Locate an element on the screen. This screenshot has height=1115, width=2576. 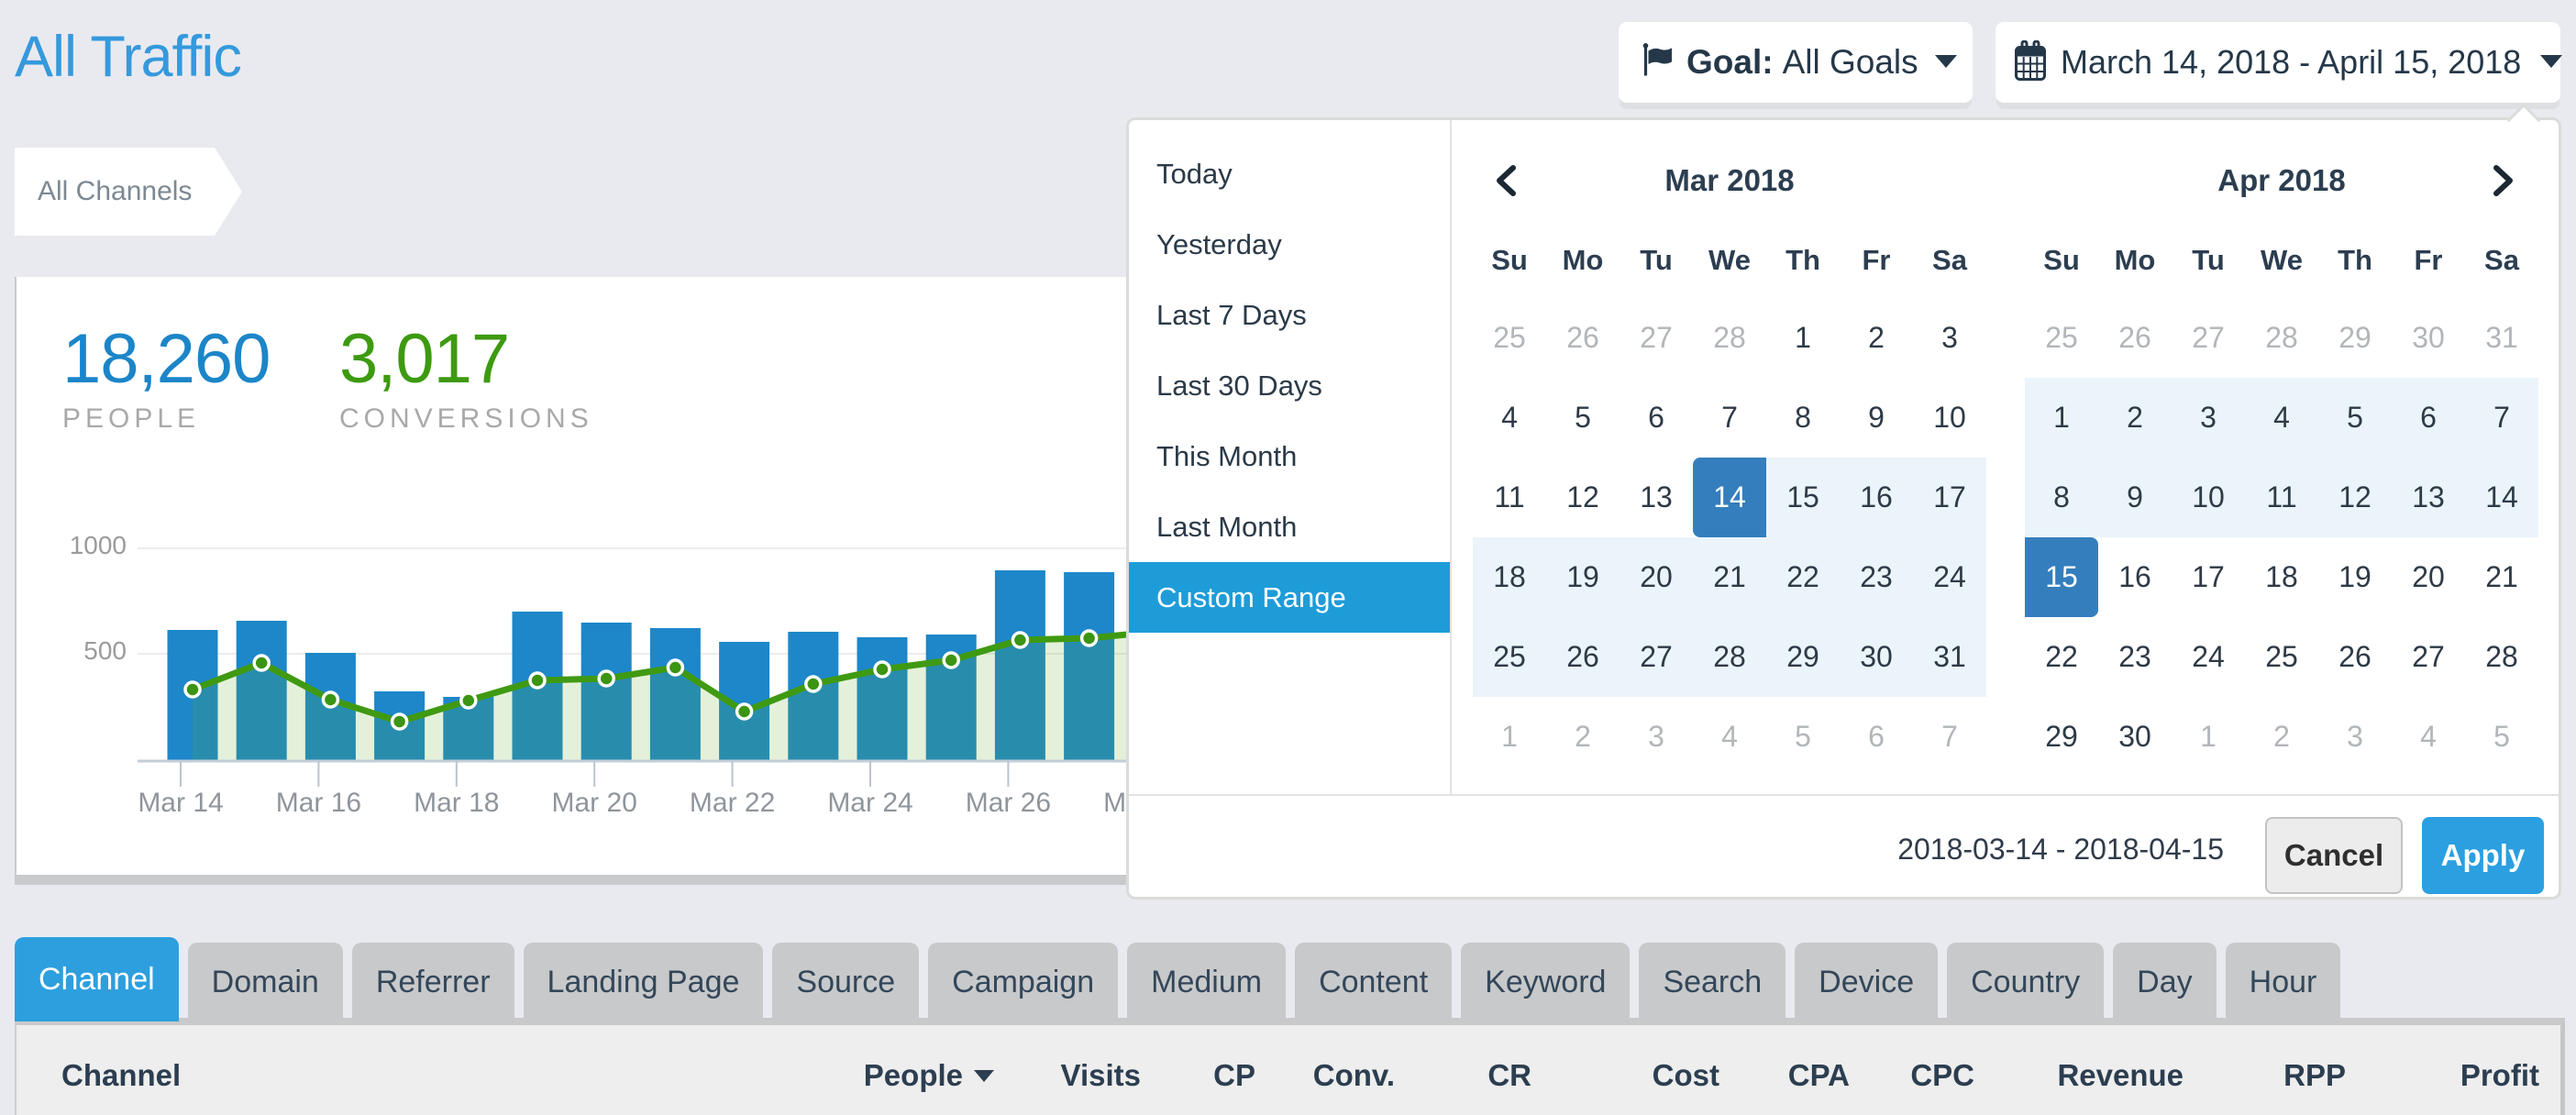
svg-text: Mar 20 is located at coordinates (594, 803).